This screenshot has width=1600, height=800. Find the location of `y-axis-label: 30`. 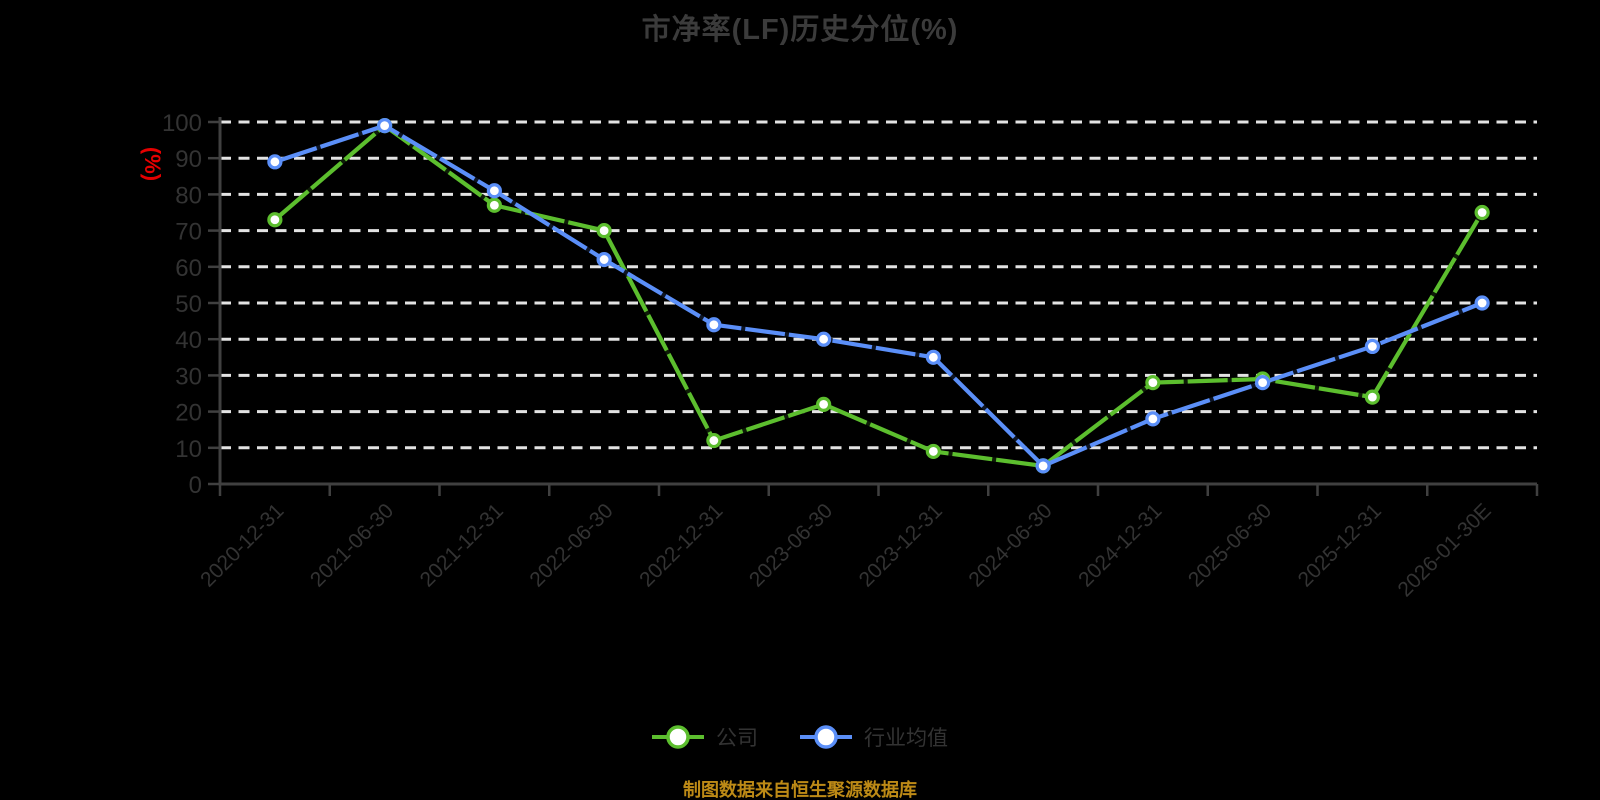

y-axis-label: 30 is located at coordinates (188, 376).